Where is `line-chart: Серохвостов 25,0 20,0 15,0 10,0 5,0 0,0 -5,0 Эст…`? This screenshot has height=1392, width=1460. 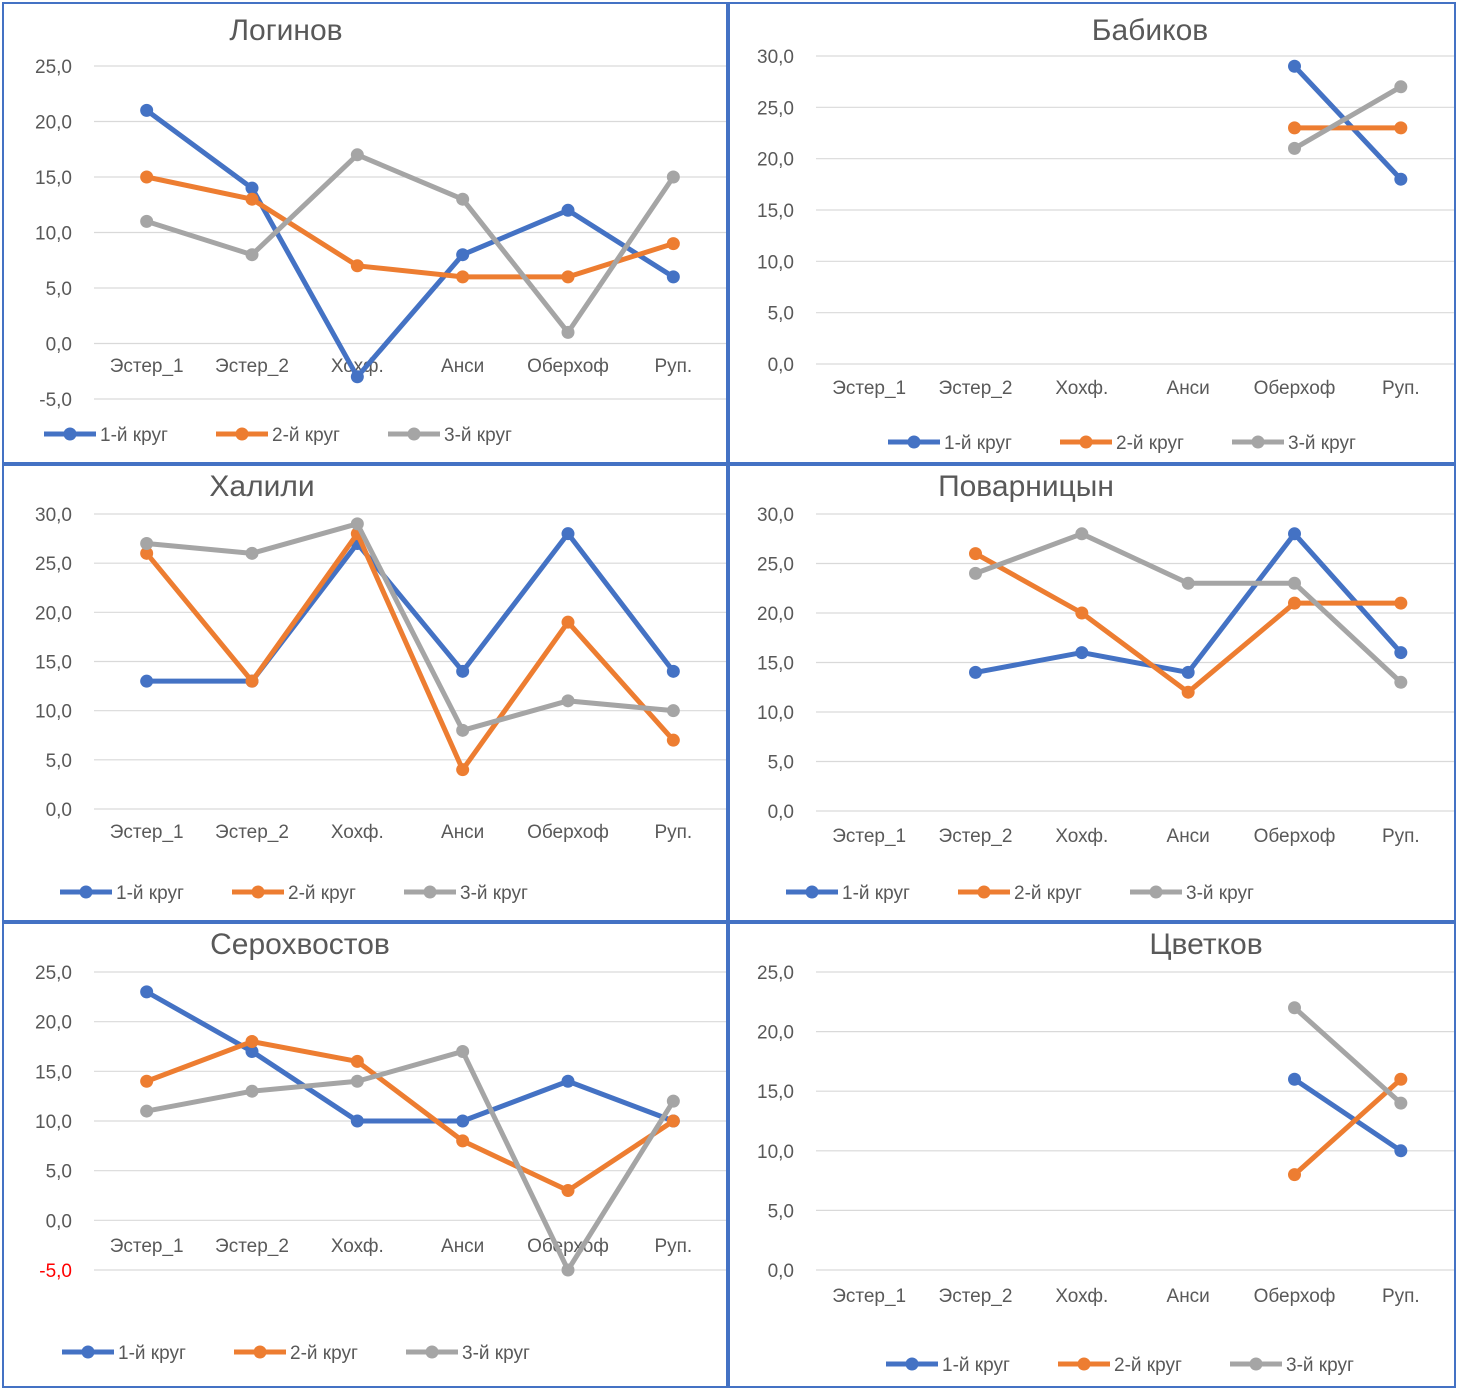
line-chart: Серохвостов 25,0 20,0 15,0 10,0 5,0 0,0 -5,0 Эст… is located at coordinates (380, 1146).